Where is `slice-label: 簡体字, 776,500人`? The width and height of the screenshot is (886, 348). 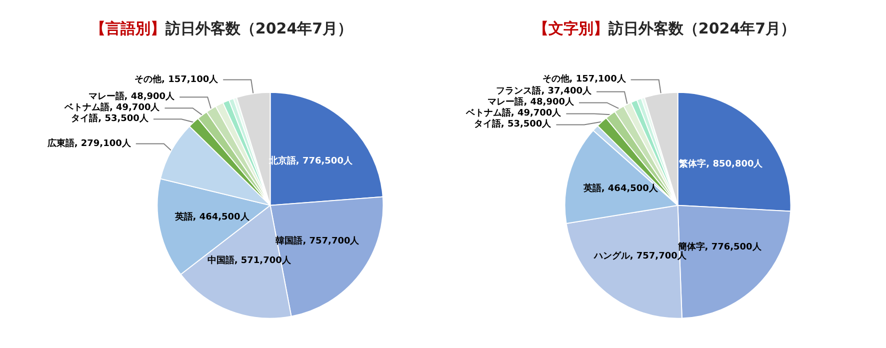
slice-label: 簡体字, 776,500人 is located at coordinates (719, 247).